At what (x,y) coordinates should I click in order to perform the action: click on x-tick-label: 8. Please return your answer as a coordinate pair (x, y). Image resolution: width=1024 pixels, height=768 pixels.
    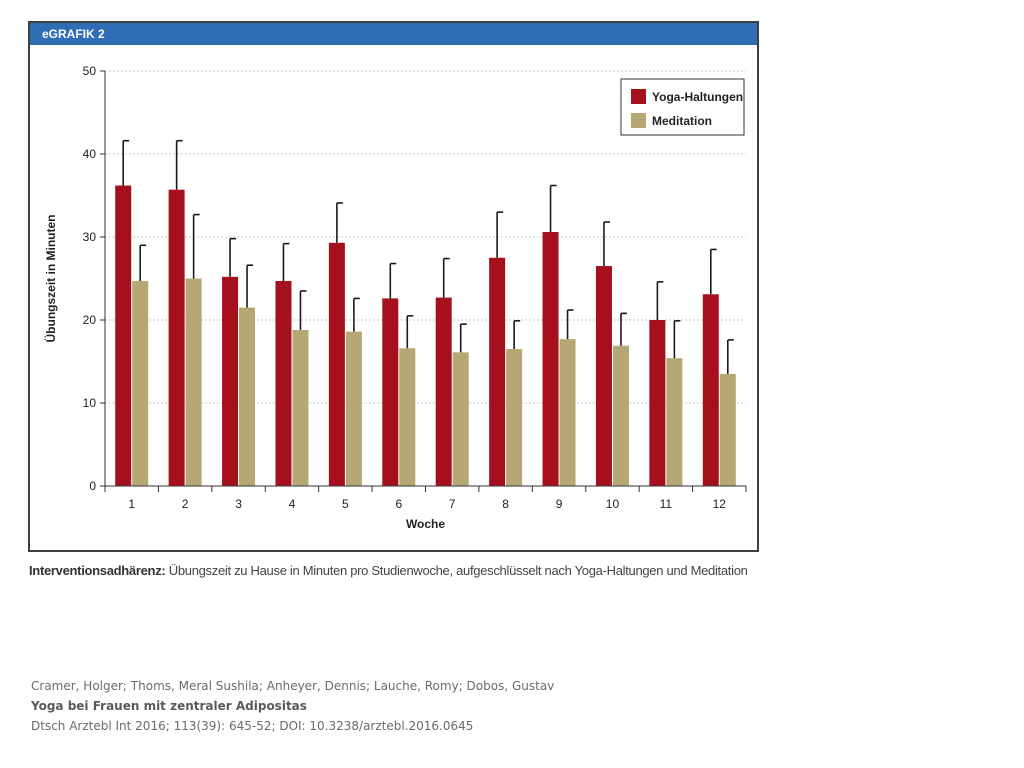
    Looking at the image, I should click on (505, 504).